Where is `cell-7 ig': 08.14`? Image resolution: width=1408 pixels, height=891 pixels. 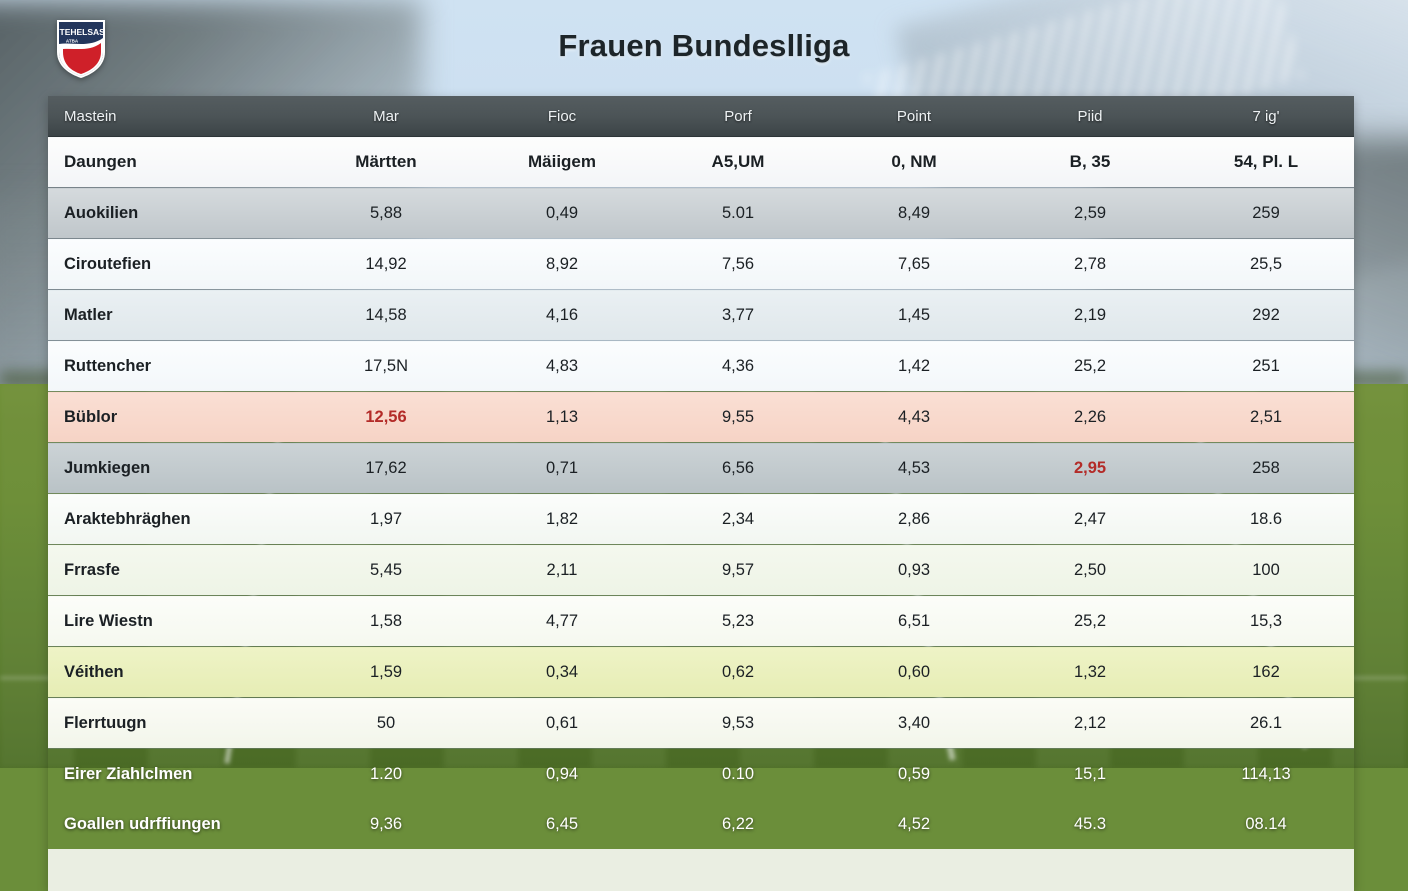 cell-7 ig': 08.14 is located at coordinates (1266, 824).